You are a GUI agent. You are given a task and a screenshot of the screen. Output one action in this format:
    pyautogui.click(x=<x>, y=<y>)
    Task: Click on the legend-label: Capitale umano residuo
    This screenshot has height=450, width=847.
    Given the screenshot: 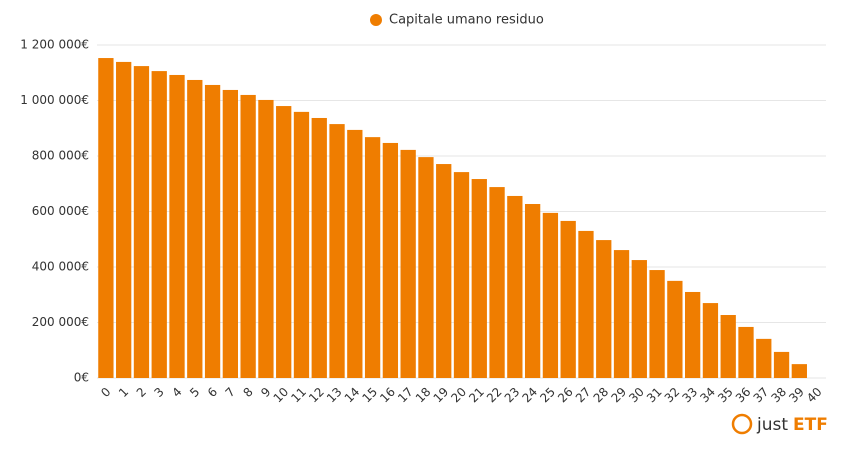 What is the action you would take?
    pyautogui.click(x=466, y=20)
    